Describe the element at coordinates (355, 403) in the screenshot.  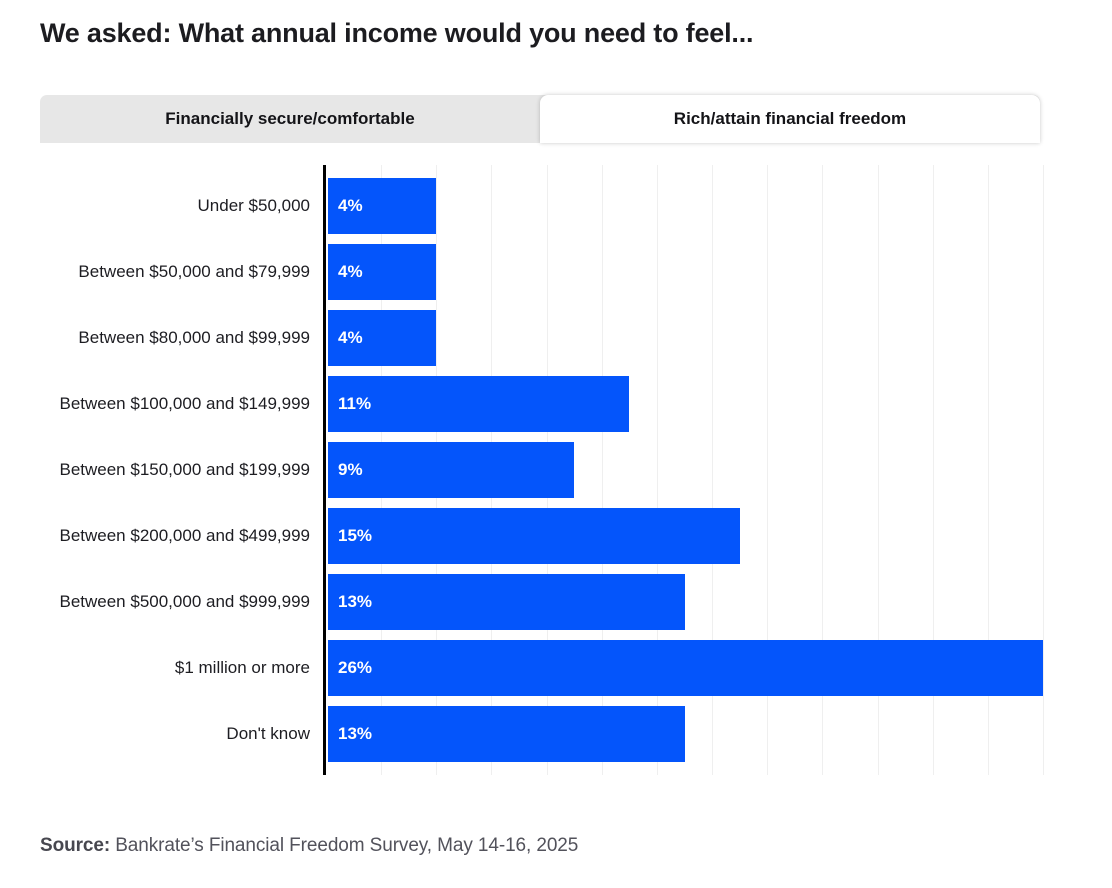
I see `bar-value-label: 11%` at that location.